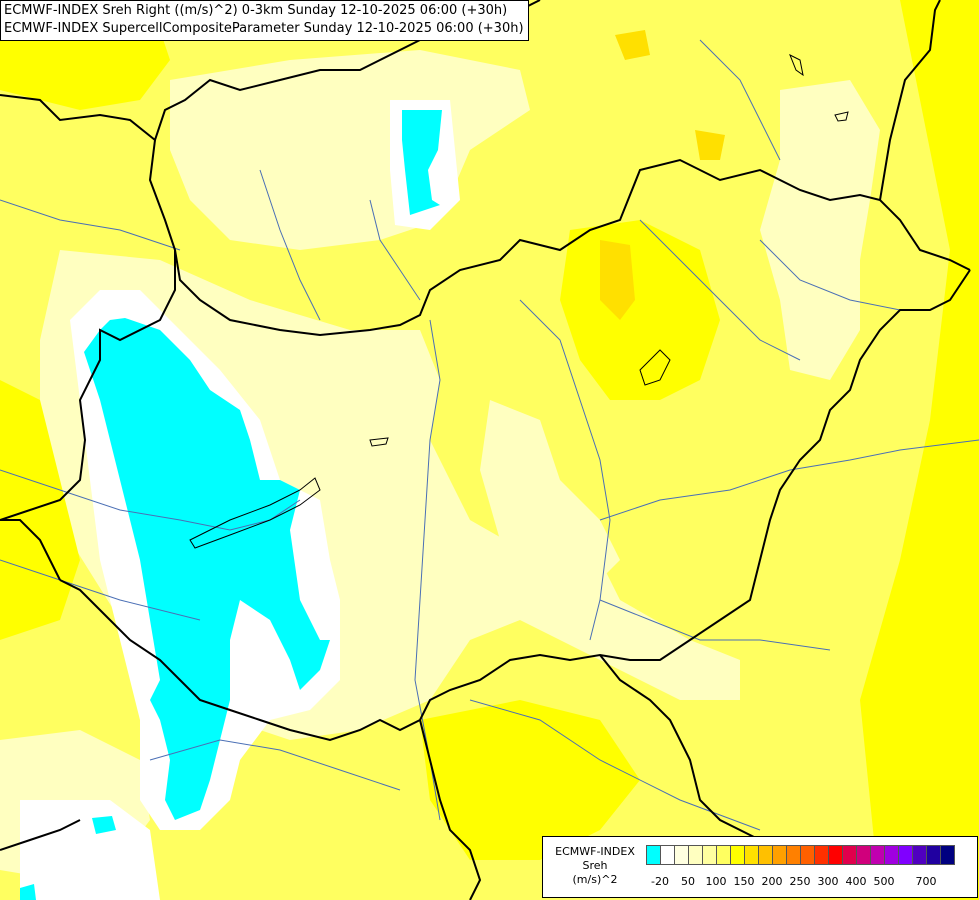  Describe the element at coordinates (660, 881) in the screenshot. I see `legend-tick-label: -20` at that location.